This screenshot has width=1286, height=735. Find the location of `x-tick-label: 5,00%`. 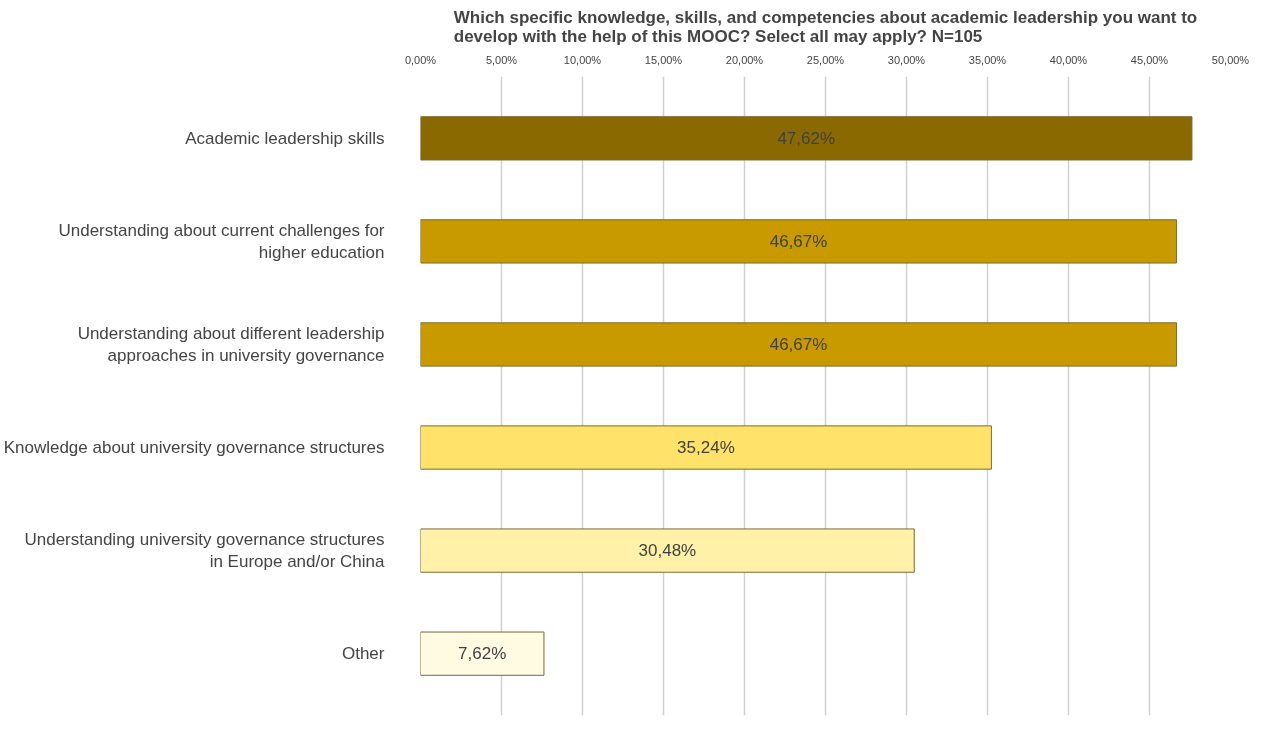

x-tick-label: 5,00% is located at coordinates (501, 59).